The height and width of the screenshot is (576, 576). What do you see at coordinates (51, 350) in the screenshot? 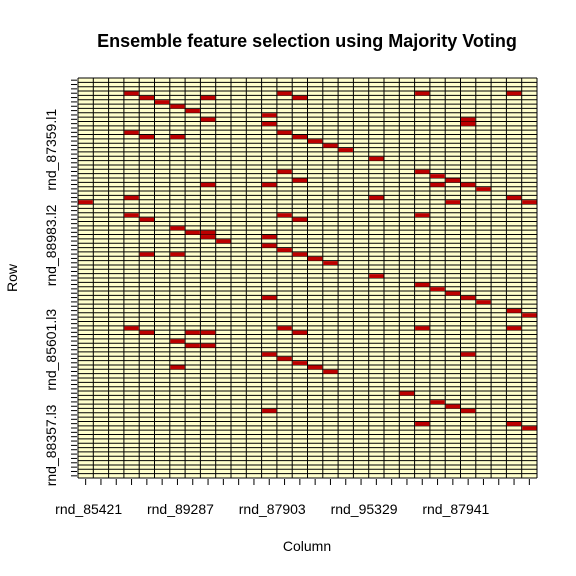
I see `y-tick-label: rnd_85601.l3` at bounding box center [51, 350].